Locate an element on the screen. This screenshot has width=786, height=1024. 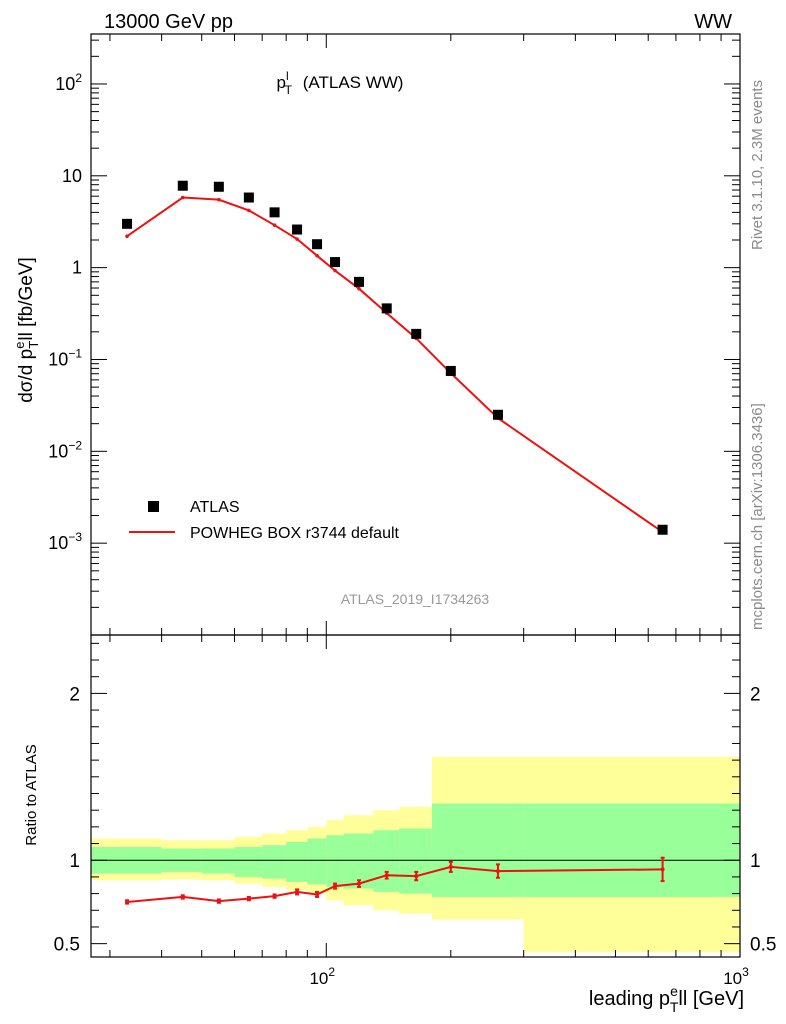
y-tick-label: 10⁻² is located at coordinates (65, 449).